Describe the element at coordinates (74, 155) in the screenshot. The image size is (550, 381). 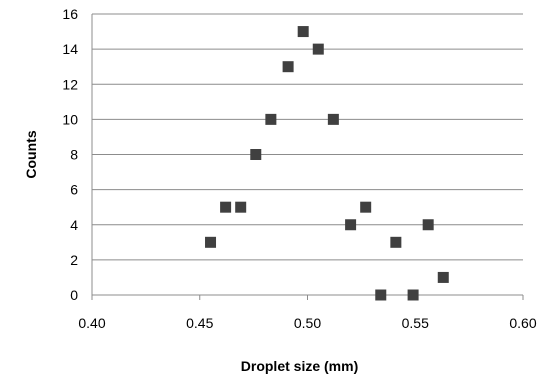
I see `y-tick-label: 8` at that location.